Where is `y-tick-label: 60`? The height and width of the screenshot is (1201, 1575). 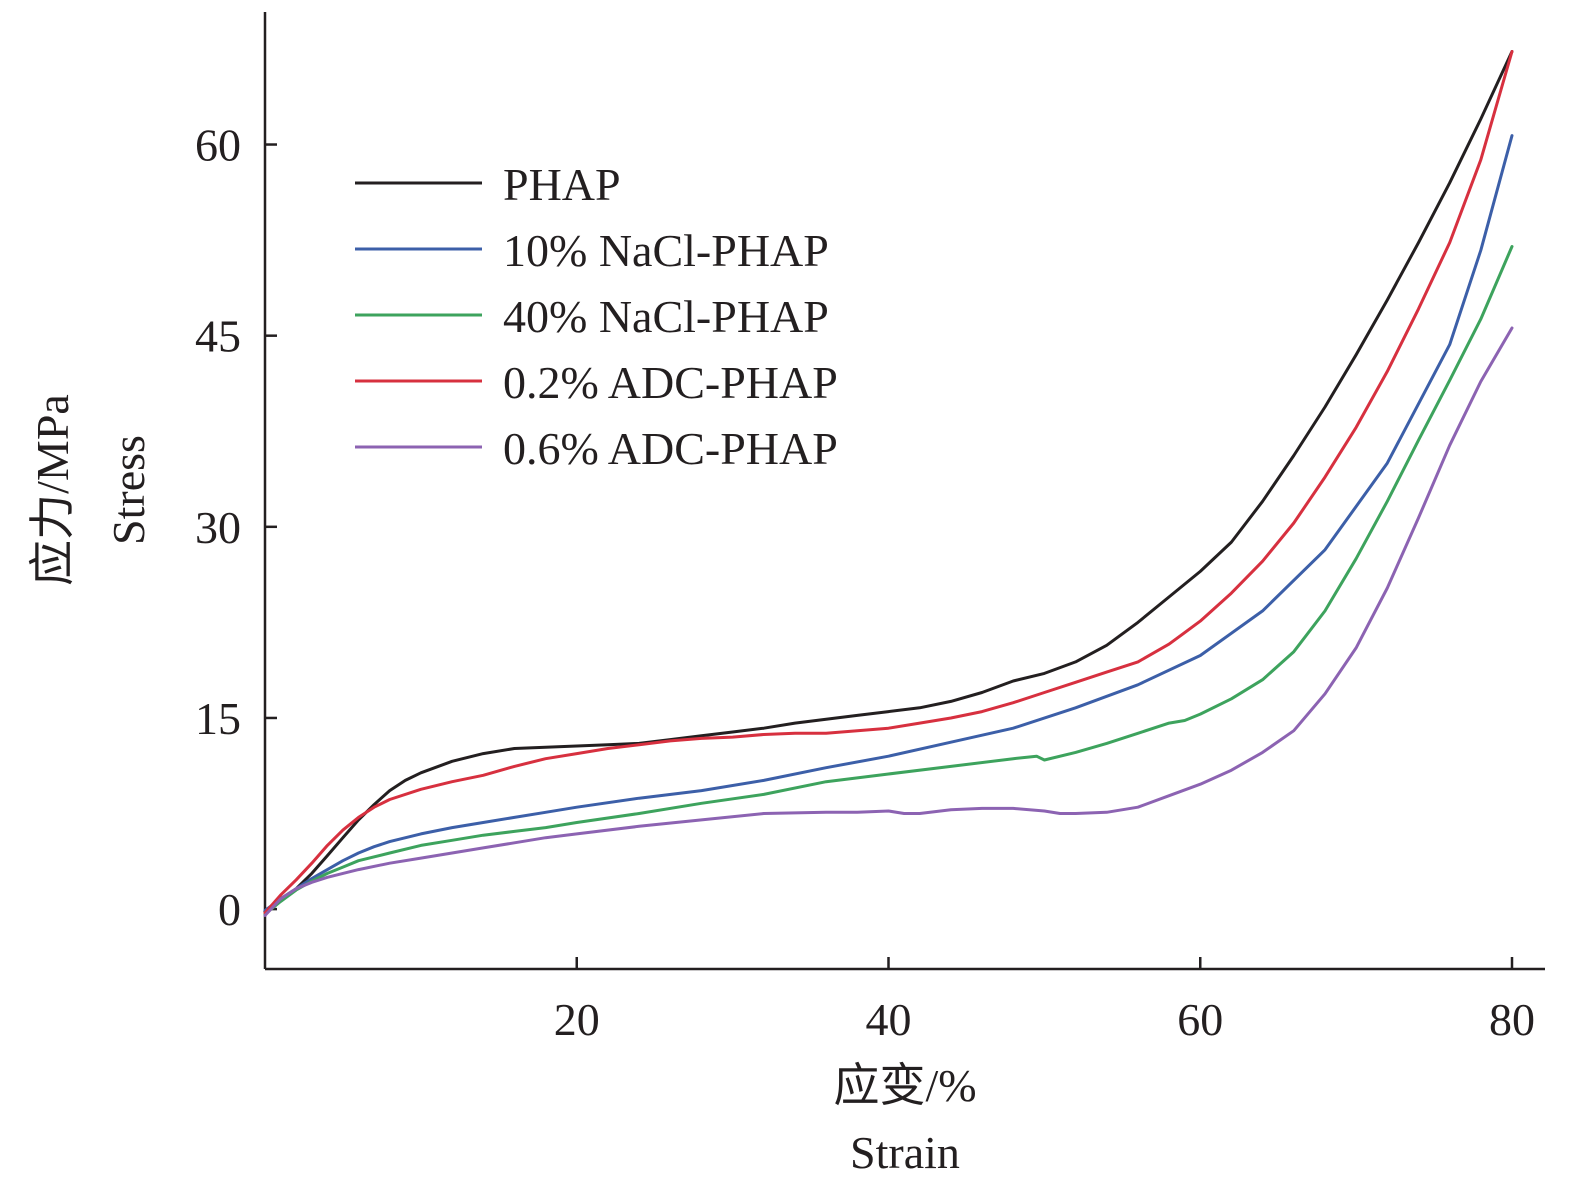
y-tick-label: 60 is located at coordinates (218, 145).